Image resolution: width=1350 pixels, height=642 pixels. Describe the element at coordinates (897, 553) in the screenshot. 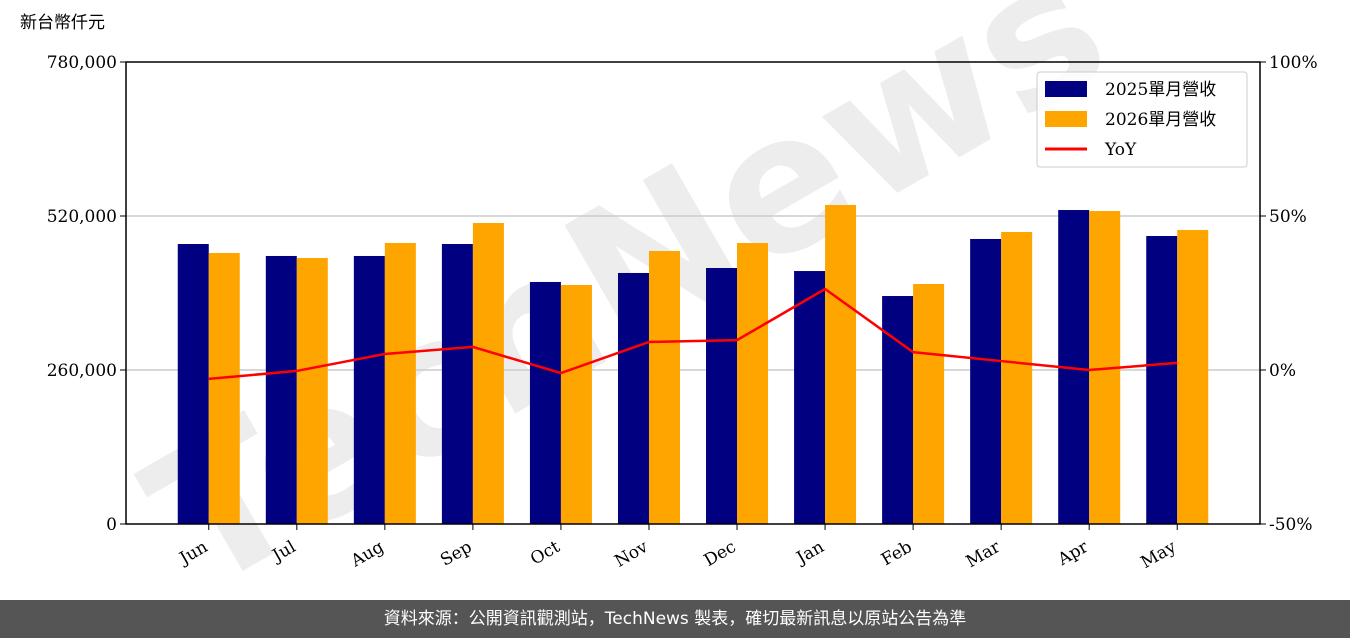

I see `x-tick-label: Feb` at that location.